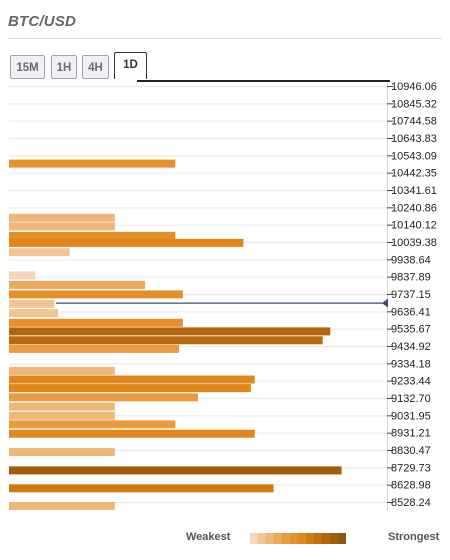  I want to click on tick-label: 8528.24, so click(411, 503).